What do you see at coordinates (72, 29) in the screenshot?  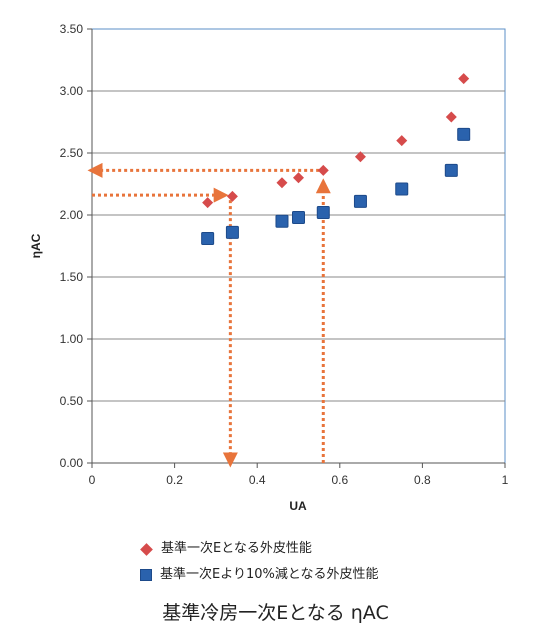 I see `y-tick-label: 3.50` at bounding box center [72, 29].